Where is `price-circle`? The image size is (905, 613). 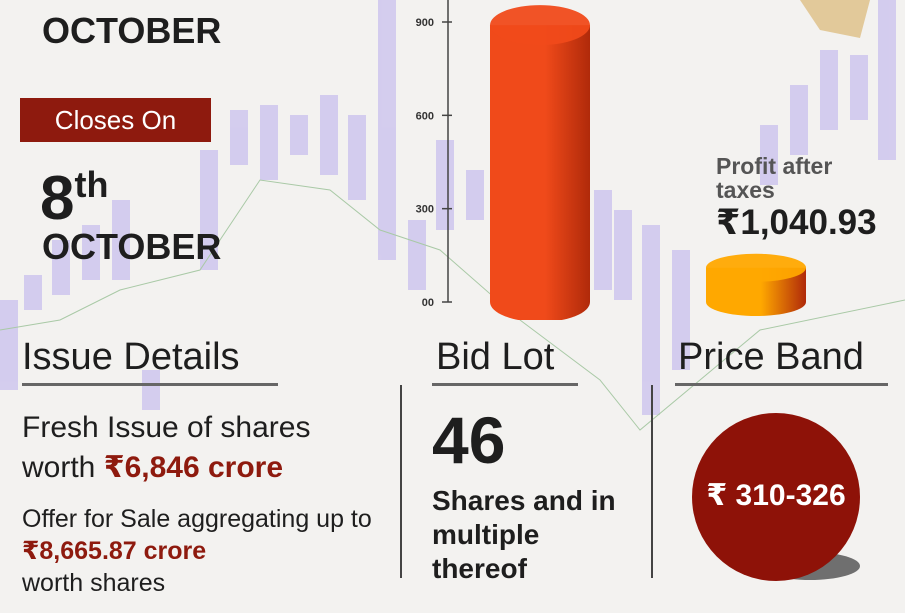 price-circle is located at coordinates (776, 497).